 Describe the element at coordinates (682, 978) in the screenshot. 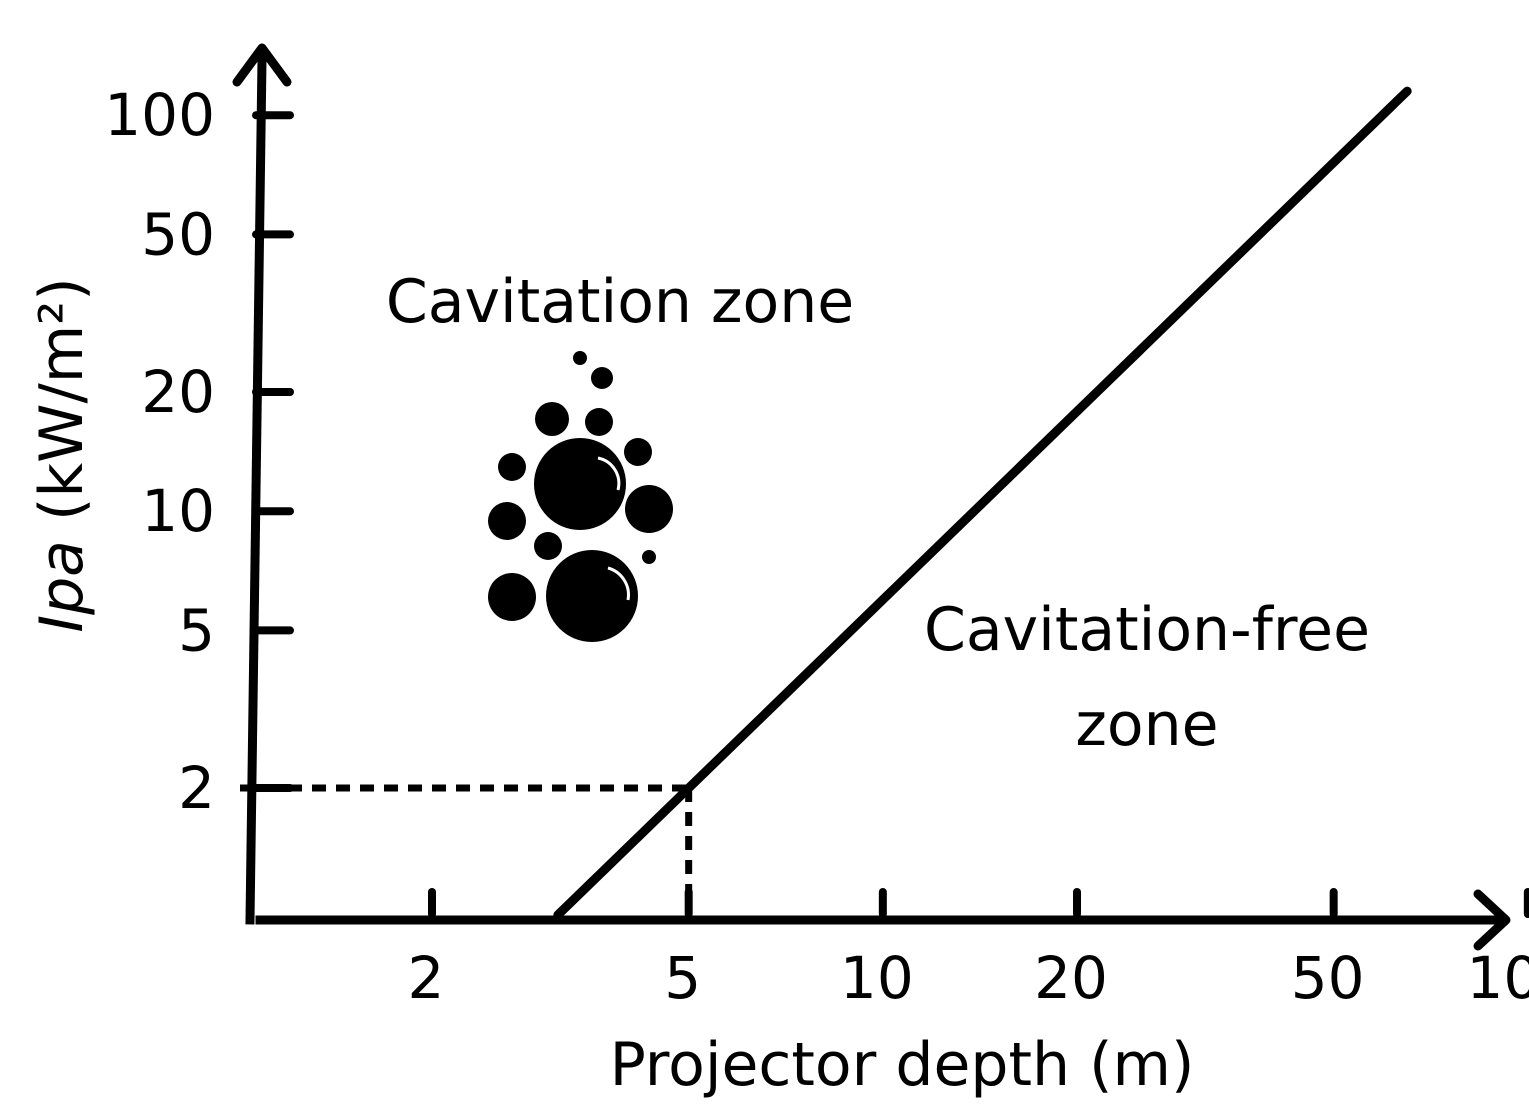

I see `x-tick-label-5: 5` at that location.